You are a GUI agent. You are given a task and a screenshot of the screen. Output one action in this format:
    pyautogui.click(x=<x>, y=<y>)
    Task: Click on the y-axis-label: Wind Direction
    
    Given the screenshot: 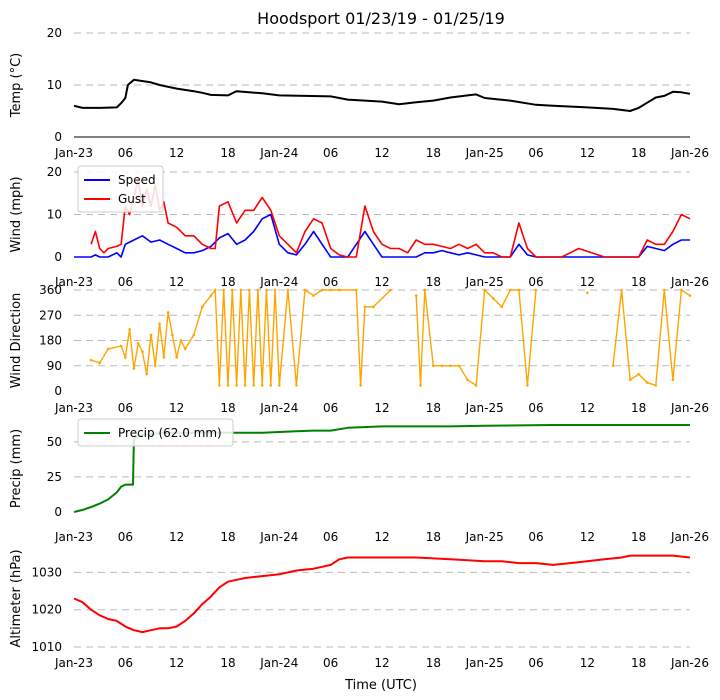 What is the action you would take?
    pyautogui.click(x=16, y=341)
    